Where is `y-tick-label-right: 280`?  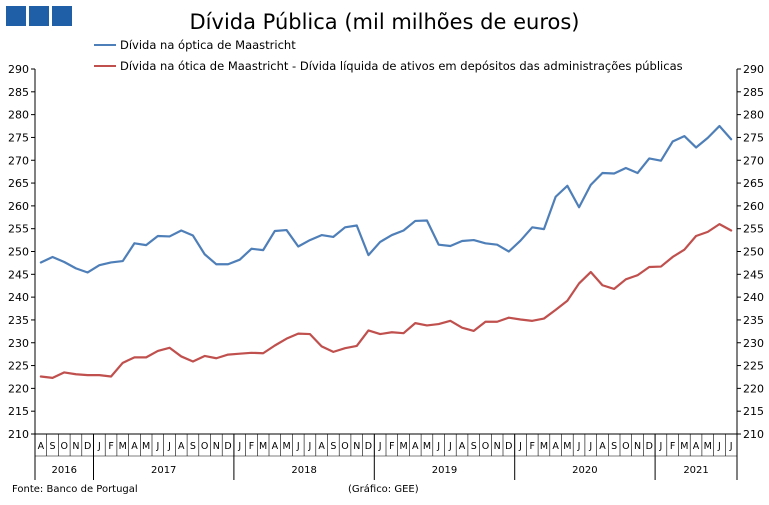 y-tick-label-right: 280 is located at coordinates (753, 115).